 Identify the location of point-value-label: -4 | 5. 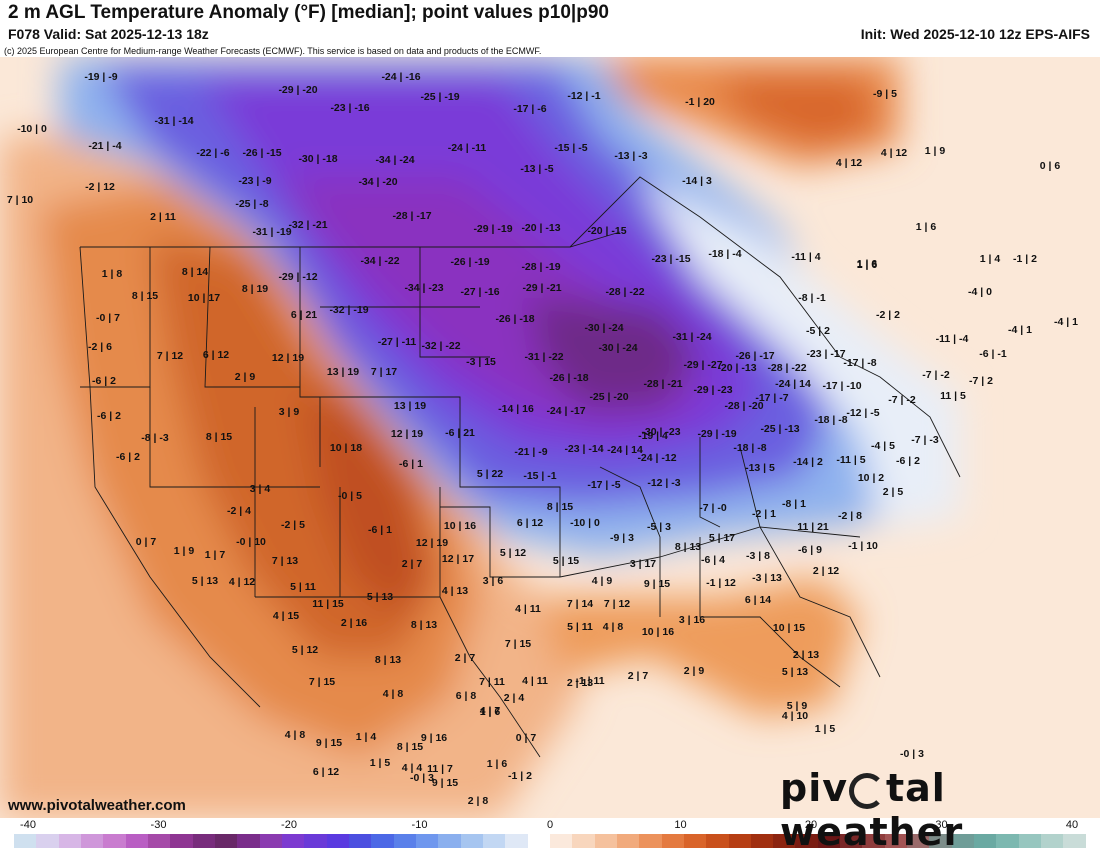
(883, 446).